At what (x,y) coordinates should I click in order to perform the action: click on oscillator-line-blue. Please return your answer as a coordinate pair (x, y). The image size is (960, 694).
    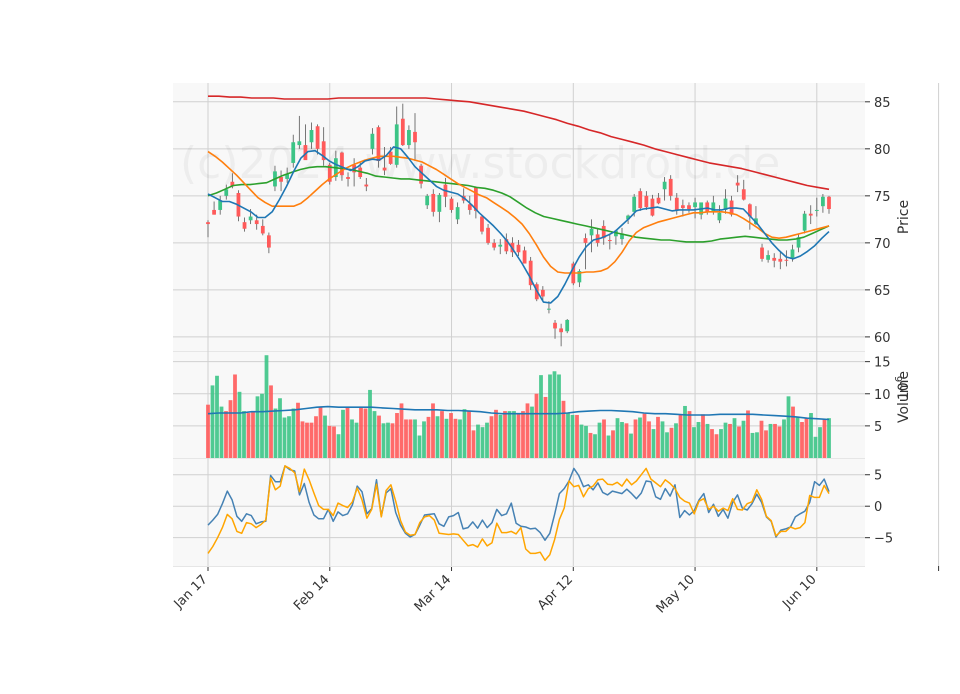
    Looking at the image, I should click on (518, 503).